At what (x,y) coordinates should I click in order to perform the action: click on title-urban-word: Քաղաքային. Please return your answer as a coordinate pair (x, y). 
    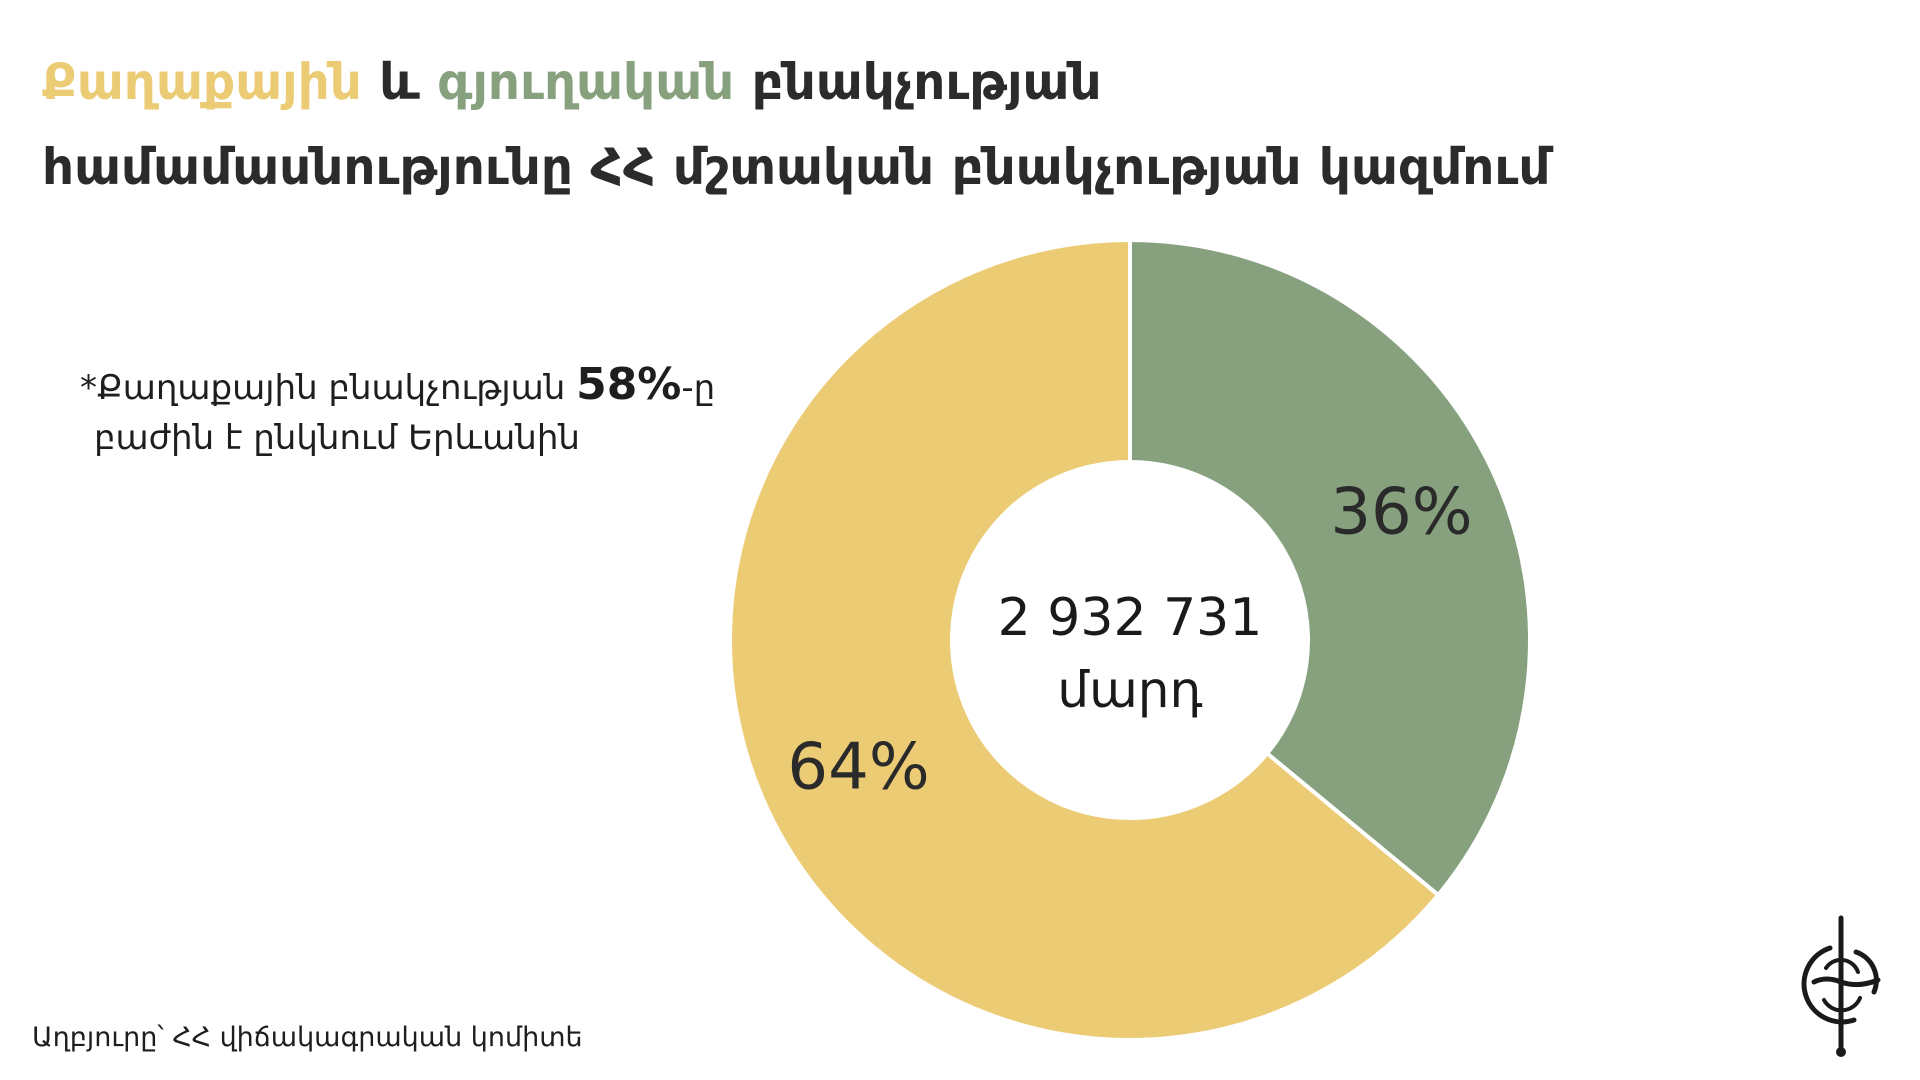
    Looking at the image, I should click on (202, 82).